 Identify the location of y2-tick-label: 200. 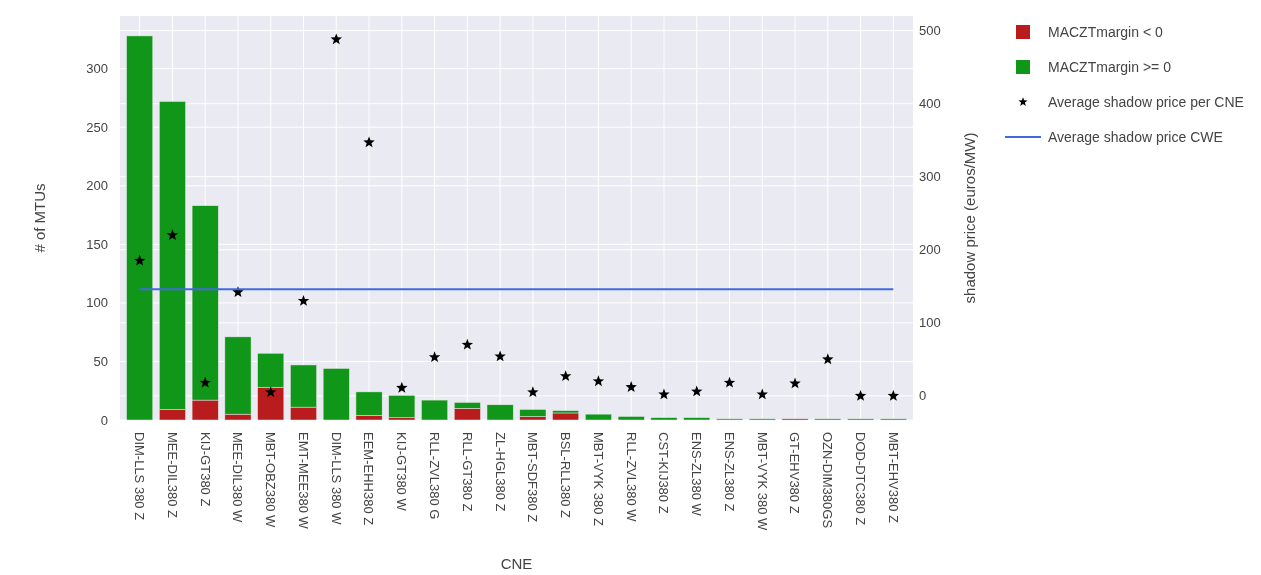
(930, 250).